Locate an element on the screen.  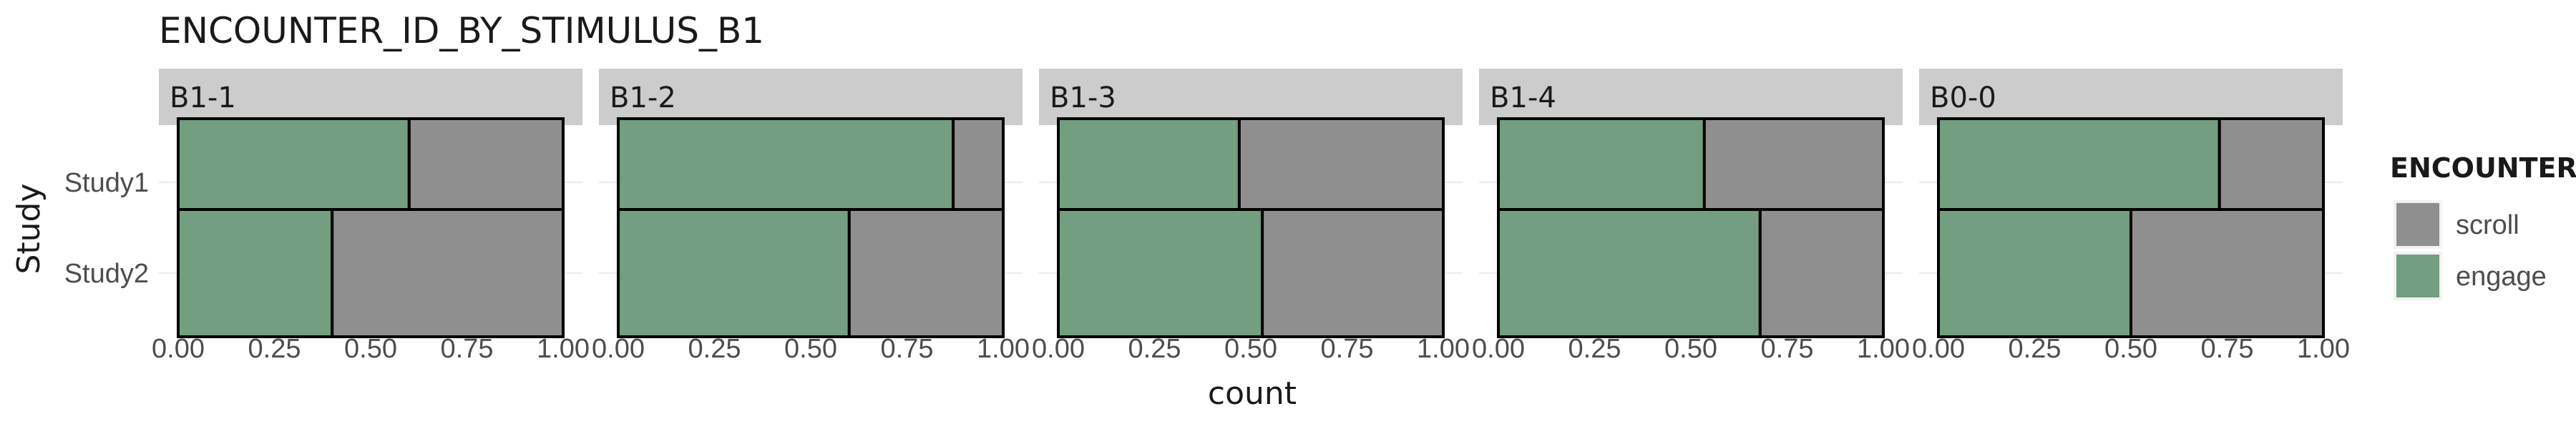
legend-label-engage: engage is located at coordinates (2501, 277).